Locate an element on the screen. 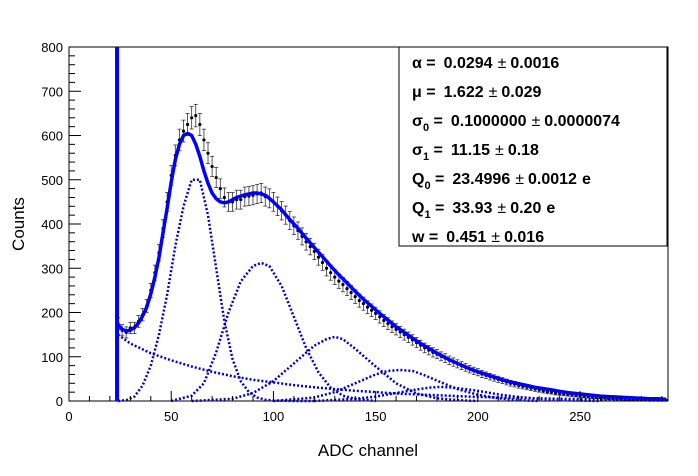 This screenshot has height=476, width=698. fit-result-line: σ0 = 0.1000000 ±0.0000074 is located at coordinates (516, 123).